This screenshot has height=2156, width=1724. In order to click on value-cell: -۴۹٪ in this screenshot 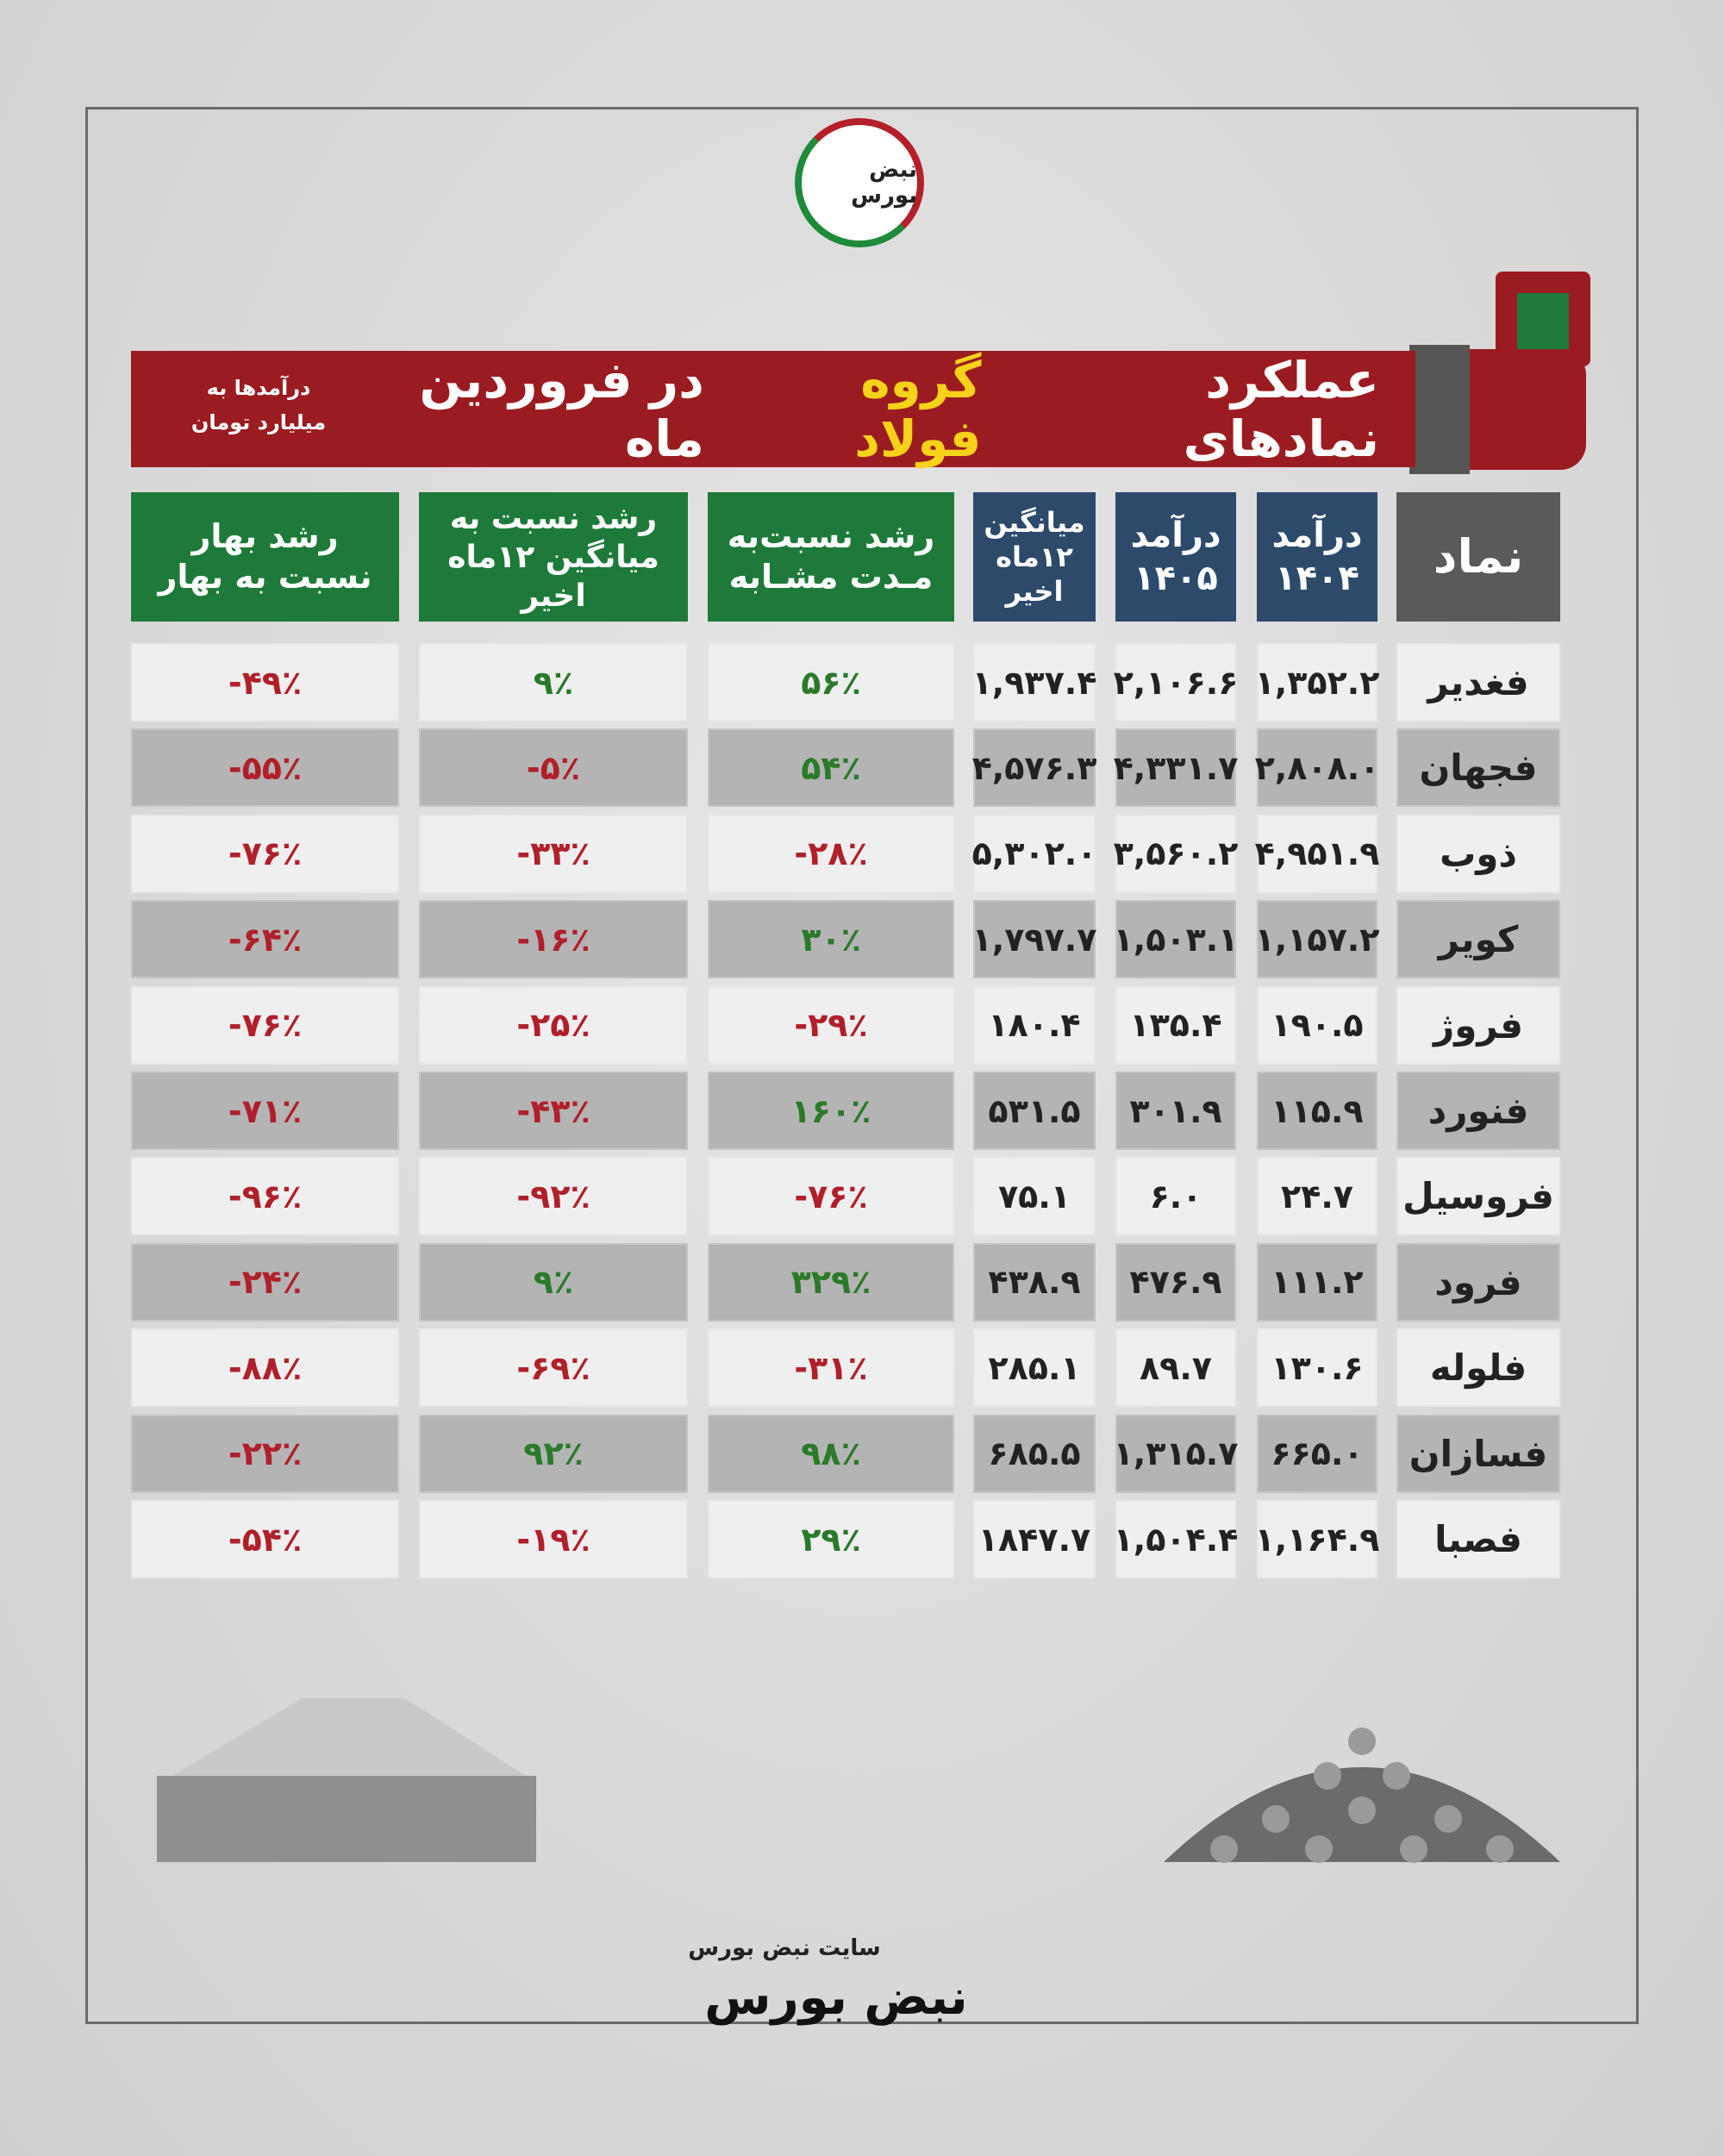, I will do `click(265, 682)`.